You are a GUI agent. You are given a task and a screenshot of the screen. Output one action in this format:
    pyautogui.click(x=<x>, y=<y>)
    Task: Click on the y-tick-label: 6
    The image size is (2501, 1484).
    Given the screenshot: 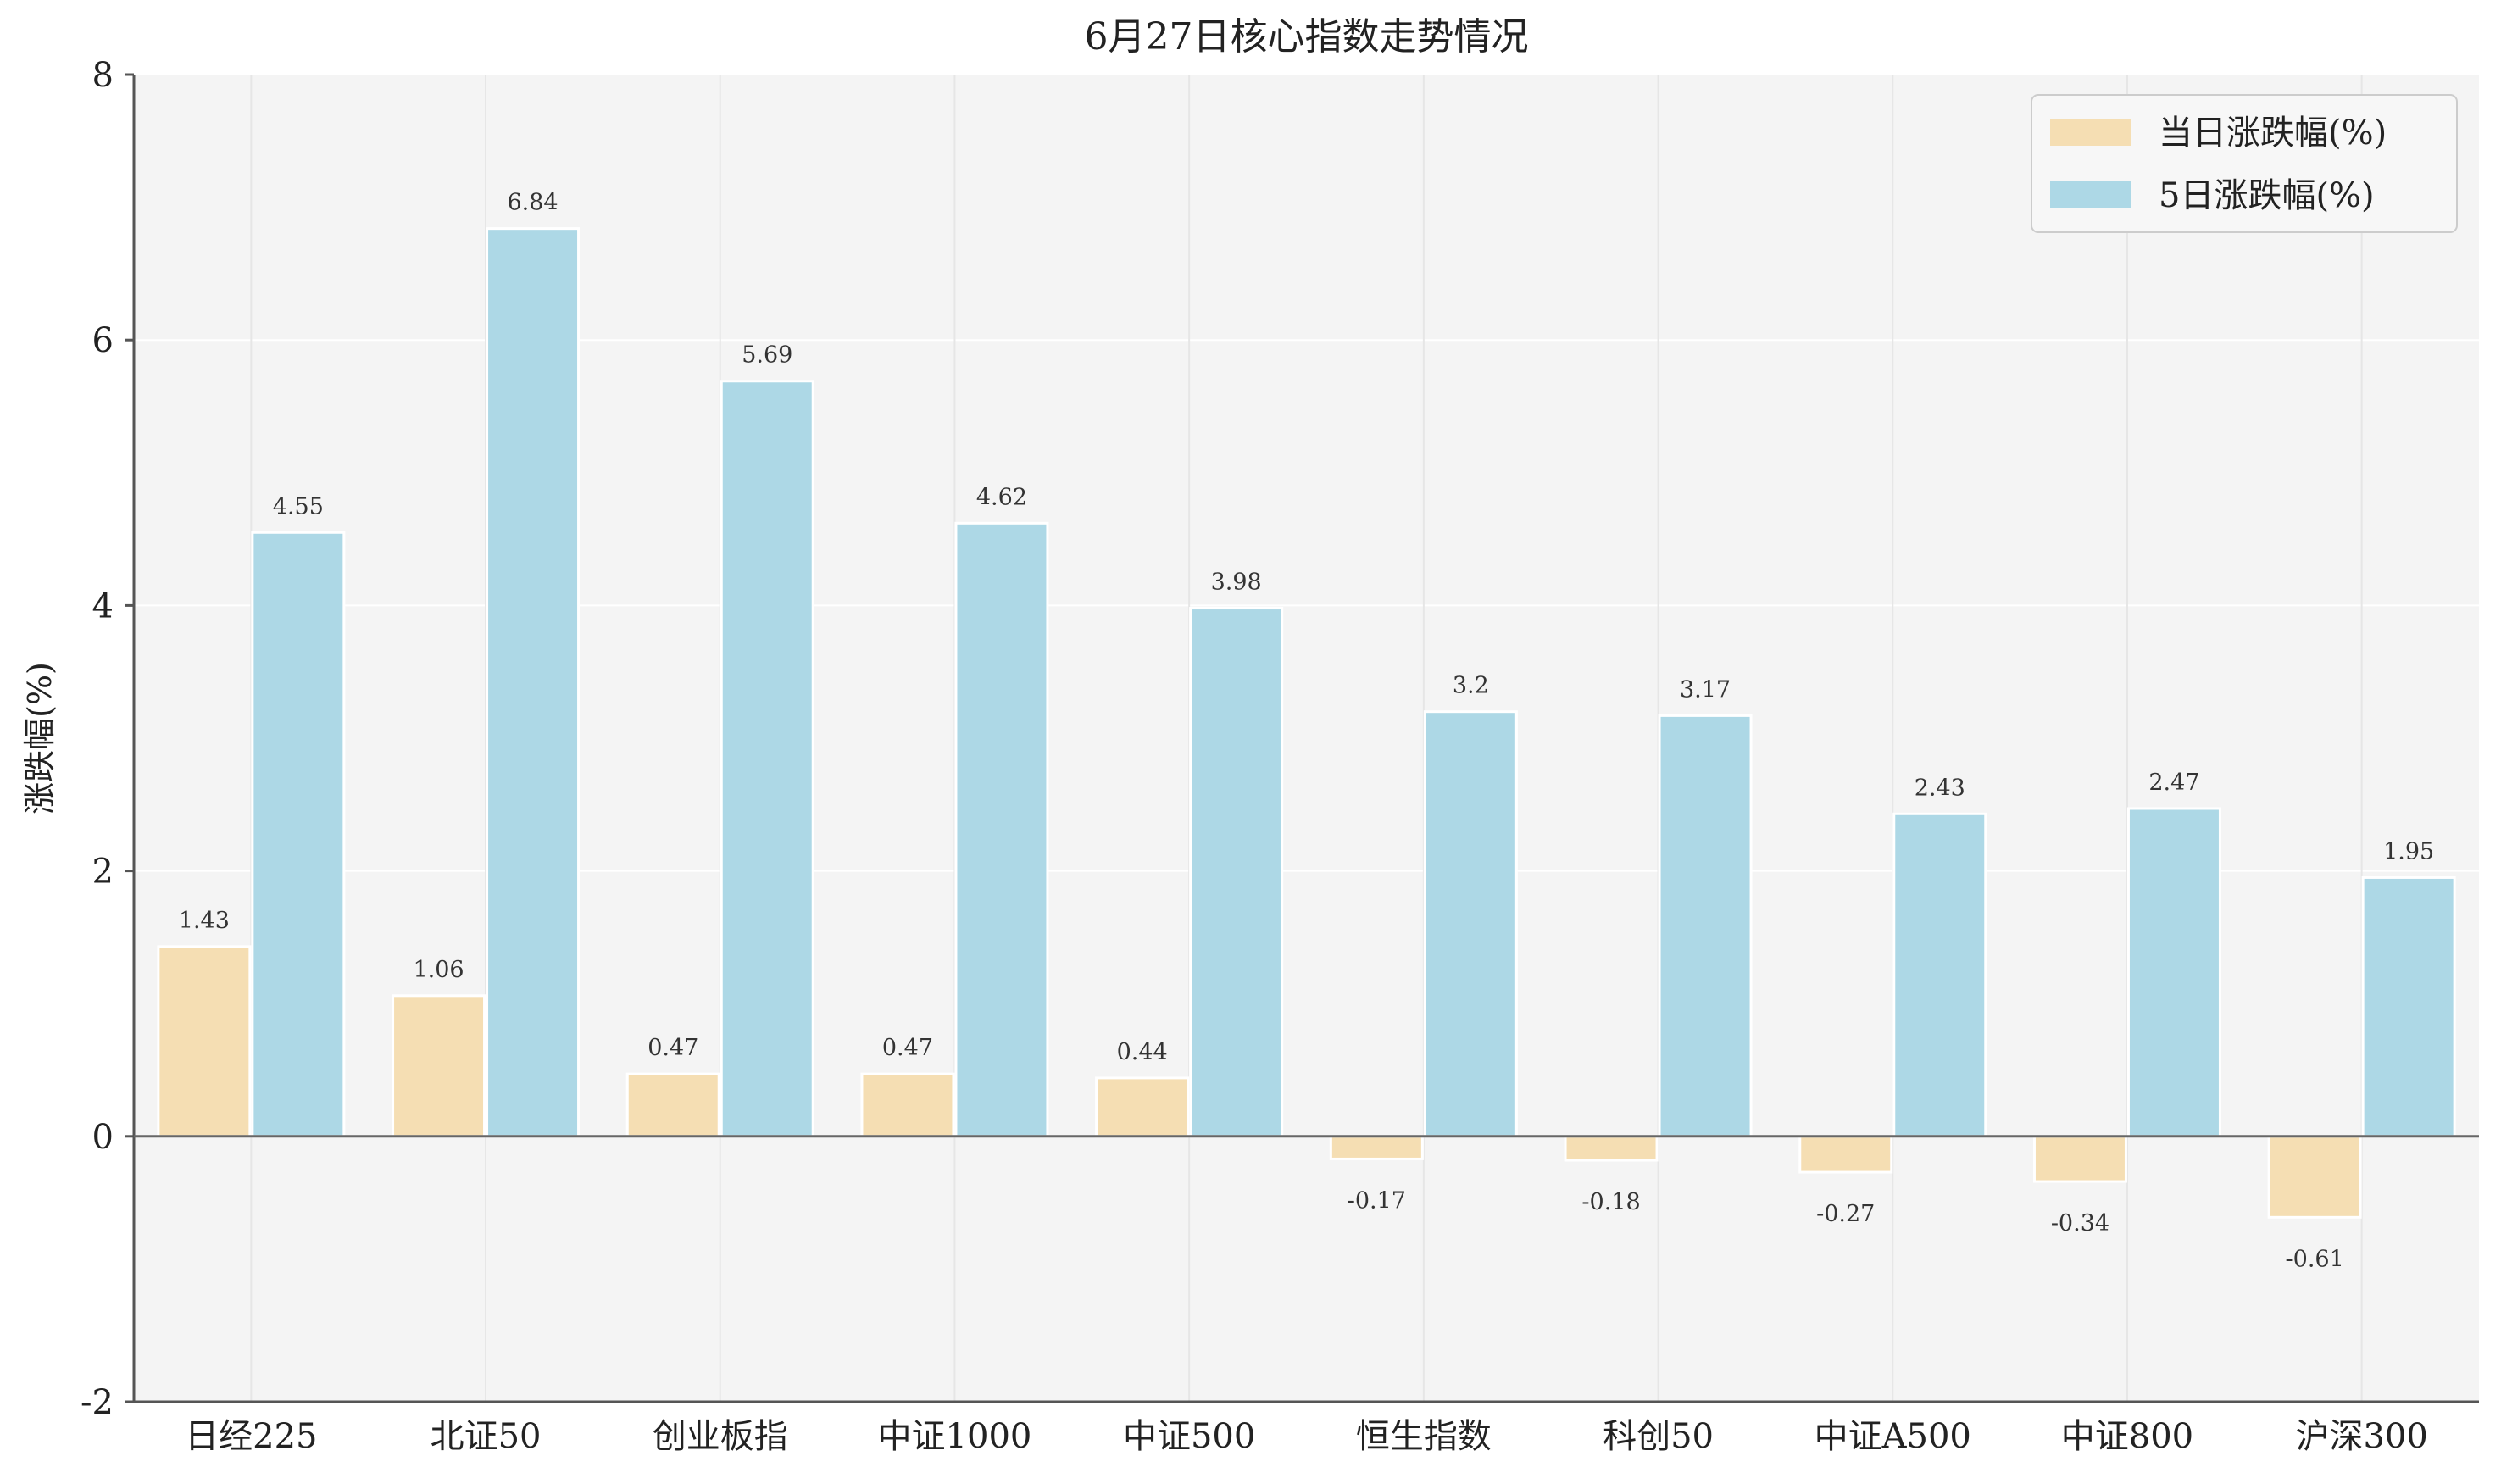 What is the action you would take?
    pyautogui.click(x=103, y=341)
    